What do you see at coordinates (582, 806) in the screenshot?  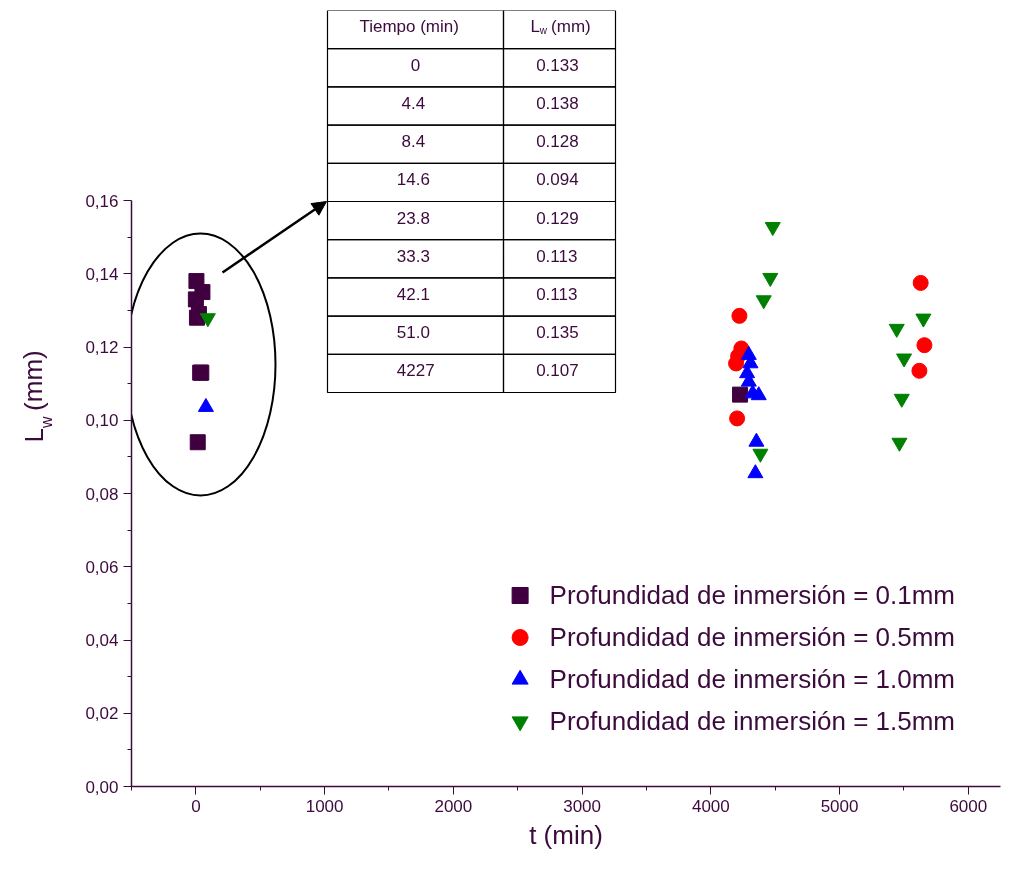 I see `x-tick-label: 3000` at bounding box center [582, 806].